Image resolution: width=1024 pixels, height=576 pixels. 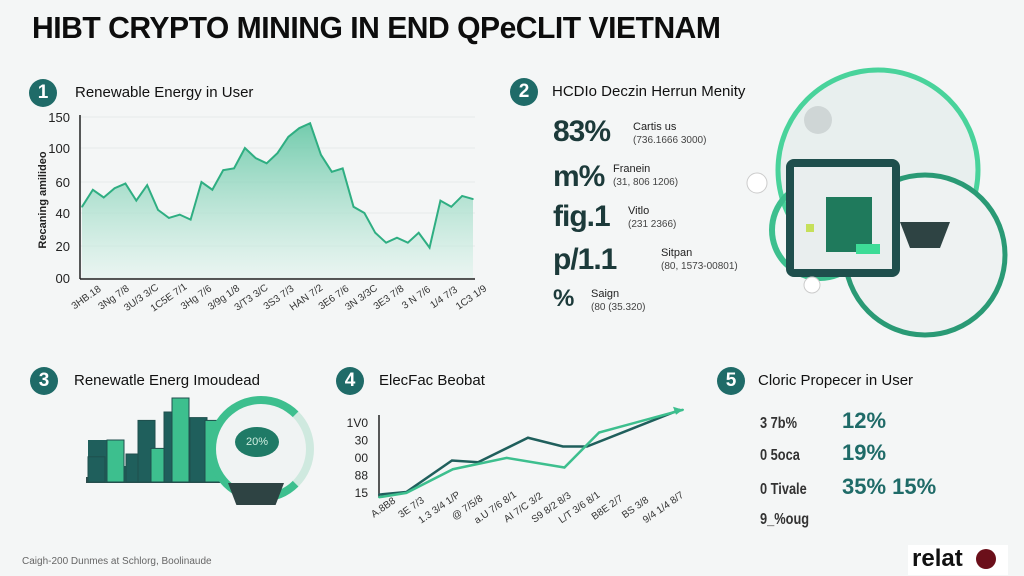 What do you see at coordinates (63, 246) in the screenshot?
I see `y-tick-label: 20` at bounding box center [63, 246].